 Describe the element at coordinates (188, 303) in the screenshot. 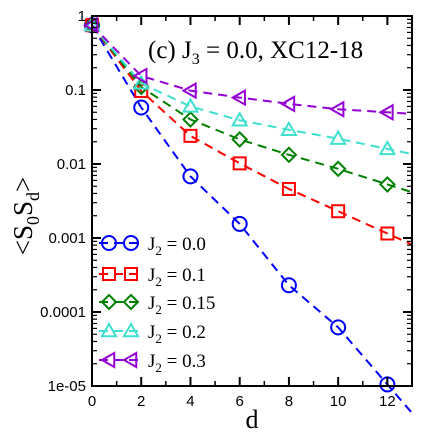

I see `legend-label-part: = 0.15` at that location.